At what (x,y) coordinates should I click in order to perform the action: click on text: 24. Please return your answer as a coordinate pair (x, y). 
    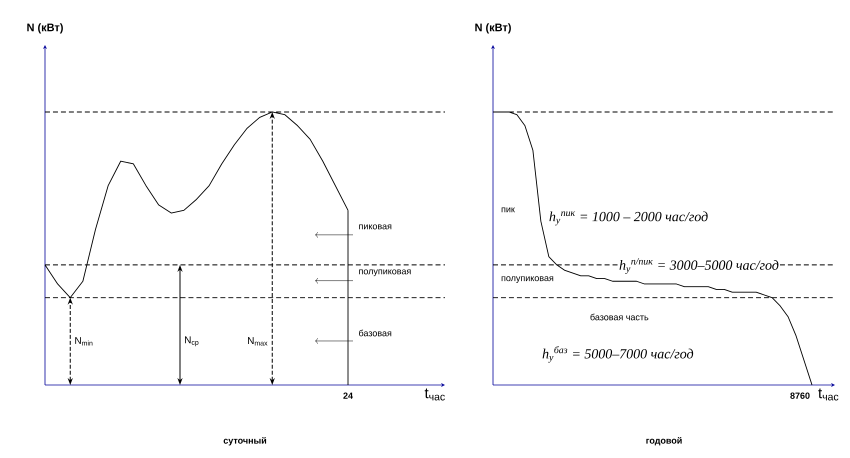
    Looking at the image, I should click on (348, 395).